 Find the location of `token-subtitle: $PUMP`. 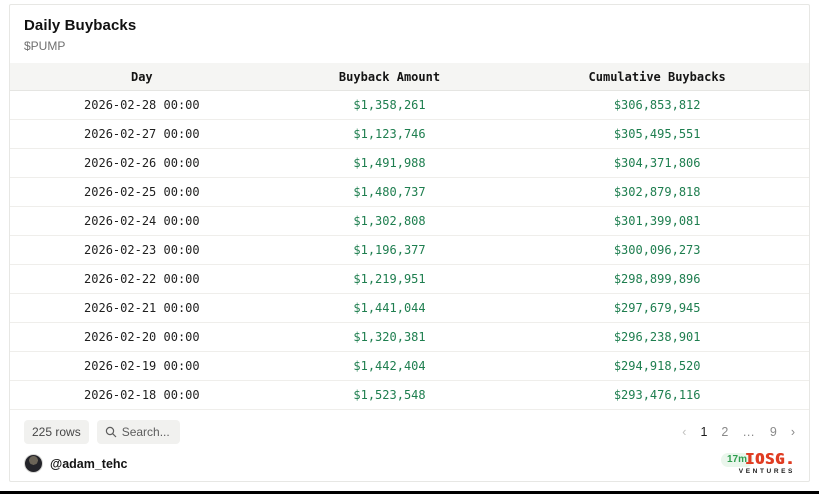

token-subtitle: $PUMP is located at coordinates (45, 46).